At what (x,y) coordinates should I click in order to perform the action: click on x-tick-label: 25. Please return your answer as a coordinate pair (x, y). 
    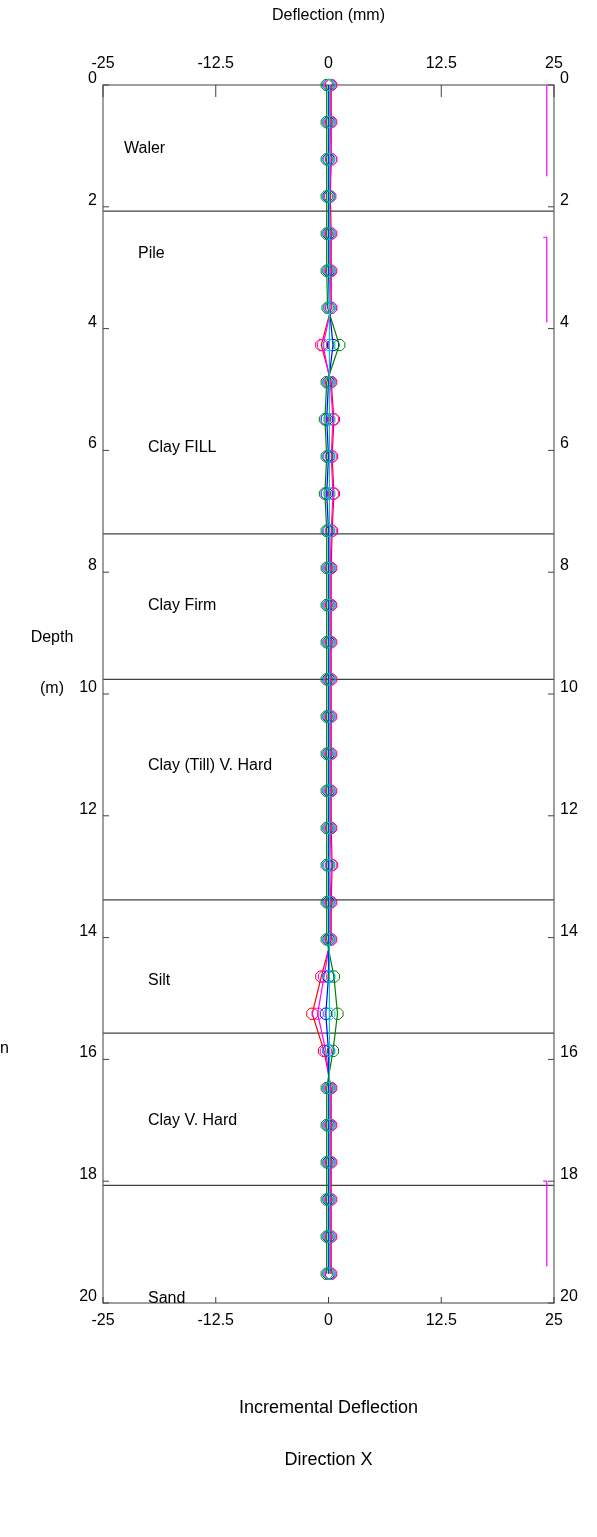
    Looking at the image, I should click on (554, 1319).